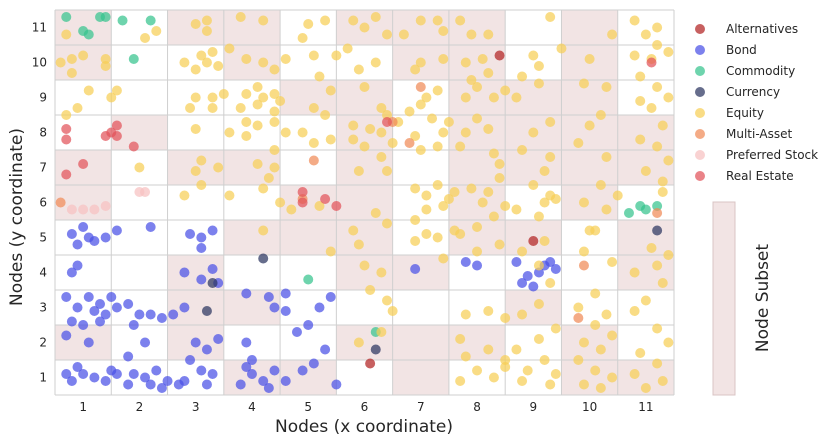 This screenshot has width=837, height=447. What do you see at coordinates (308, 407) in the screenshot?
I see `x-tick-label: 5` at bounding box center [308, 407].